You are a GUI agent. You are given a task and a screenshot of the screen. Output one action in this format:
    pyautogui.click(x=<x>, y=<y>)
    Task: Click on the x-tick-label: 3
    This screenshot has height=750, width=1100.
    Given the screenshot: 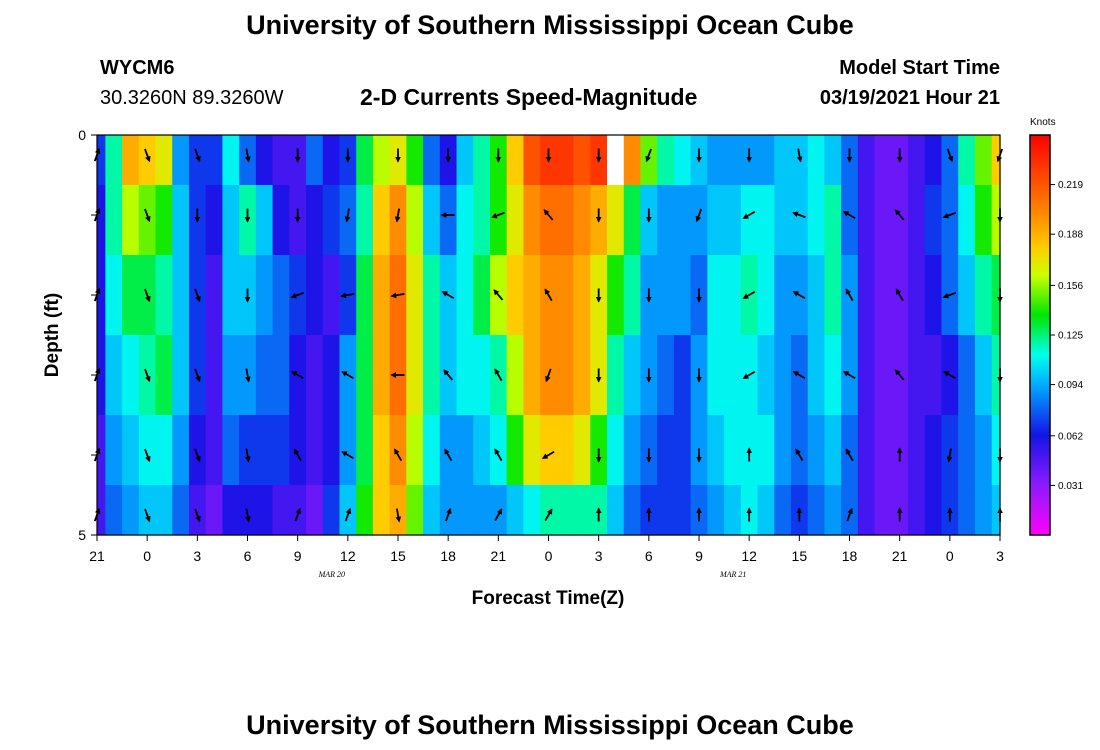 What is the action you would take?
    pyautogui.click(x=197, y=556)
    